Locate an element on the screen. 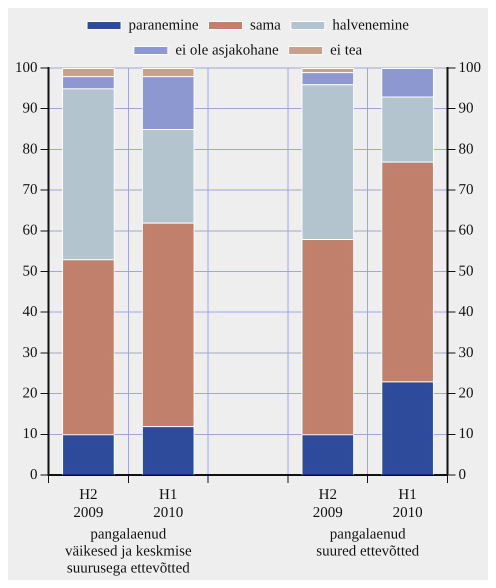 This screenshot has height=588, width=496. legend-label: sama is located at coordinates (266, 25).